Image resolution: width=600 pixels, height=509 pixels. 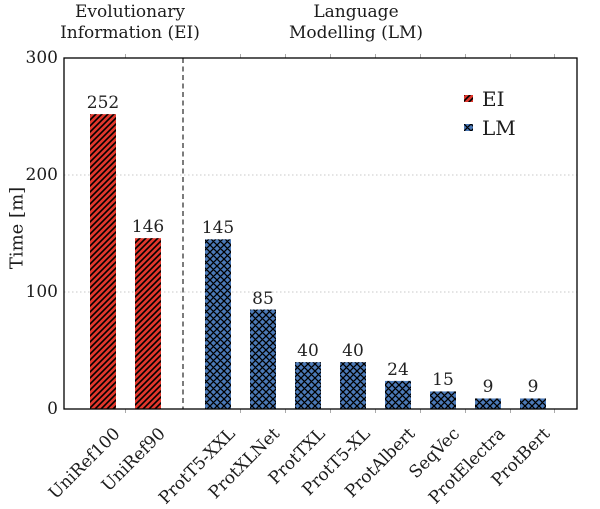 What do you see at coordinates (468, 127) in the screenshot?
I see `lm-swatch-icon` at bounding box center [468, 127].